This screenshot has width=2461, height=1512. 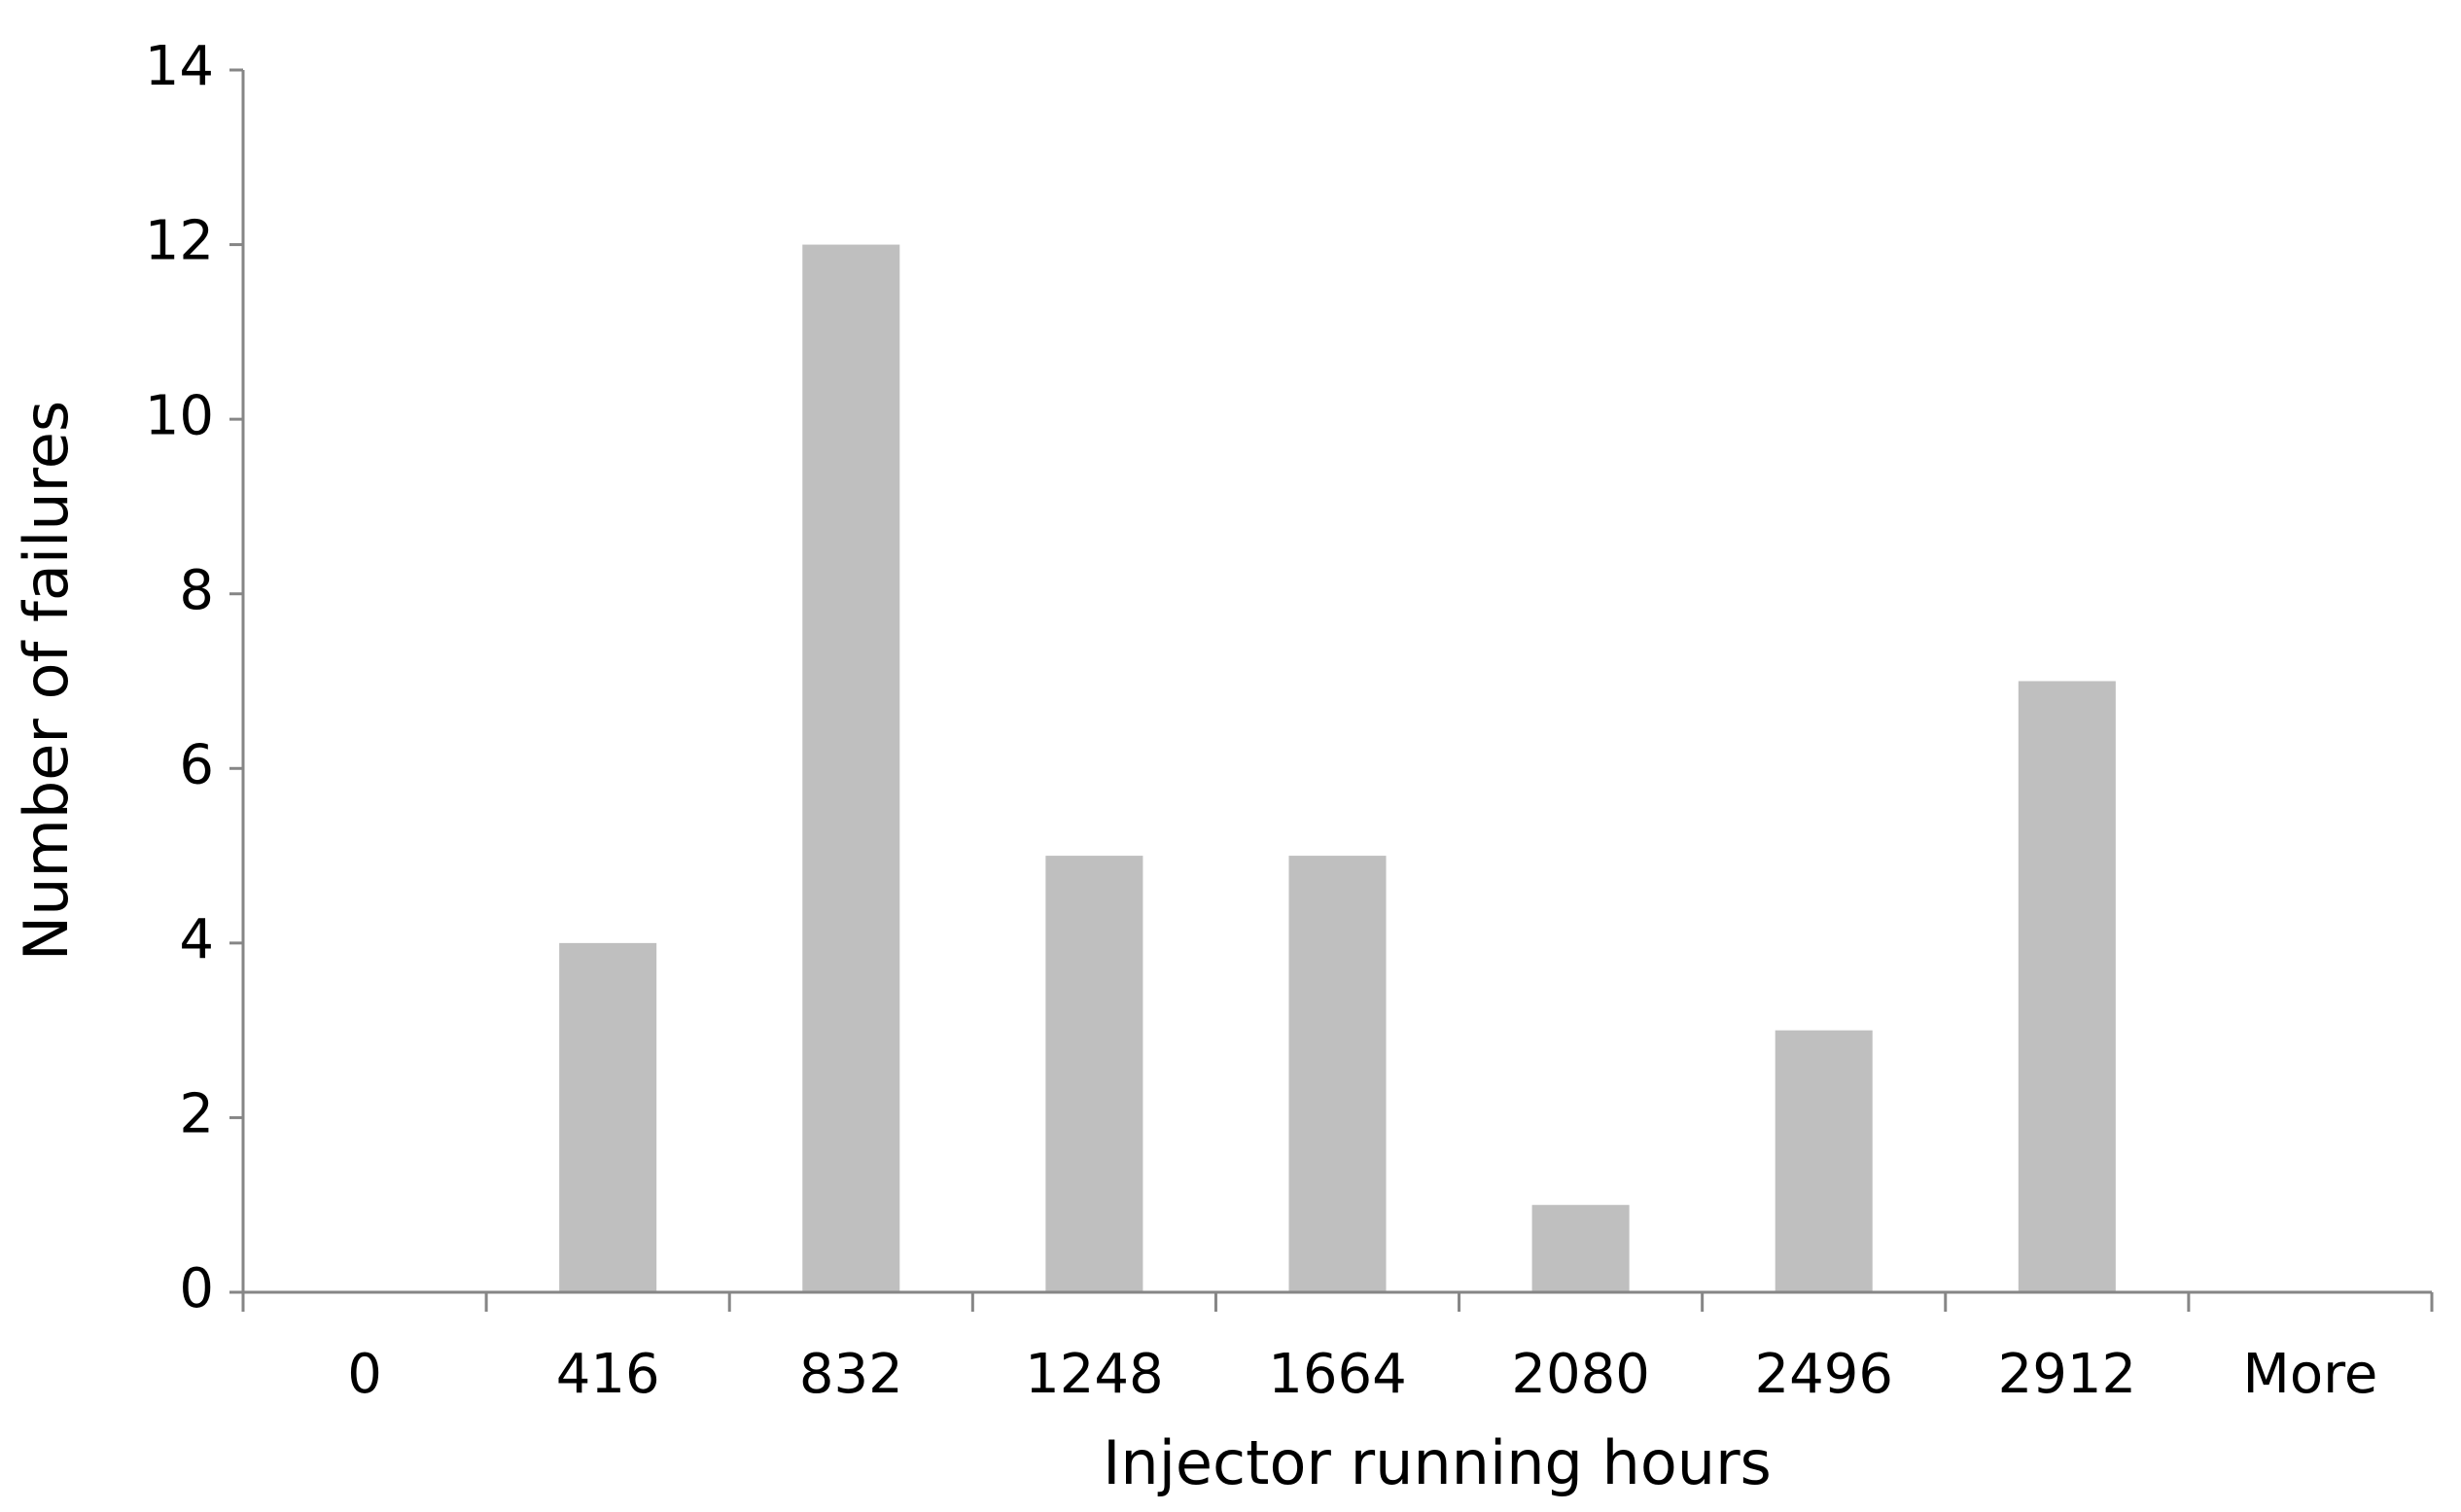 What do you see at coordinates (179, 66) in the screenshot?
I see `y-tick-label: 14` at bounding box center [179, 66].